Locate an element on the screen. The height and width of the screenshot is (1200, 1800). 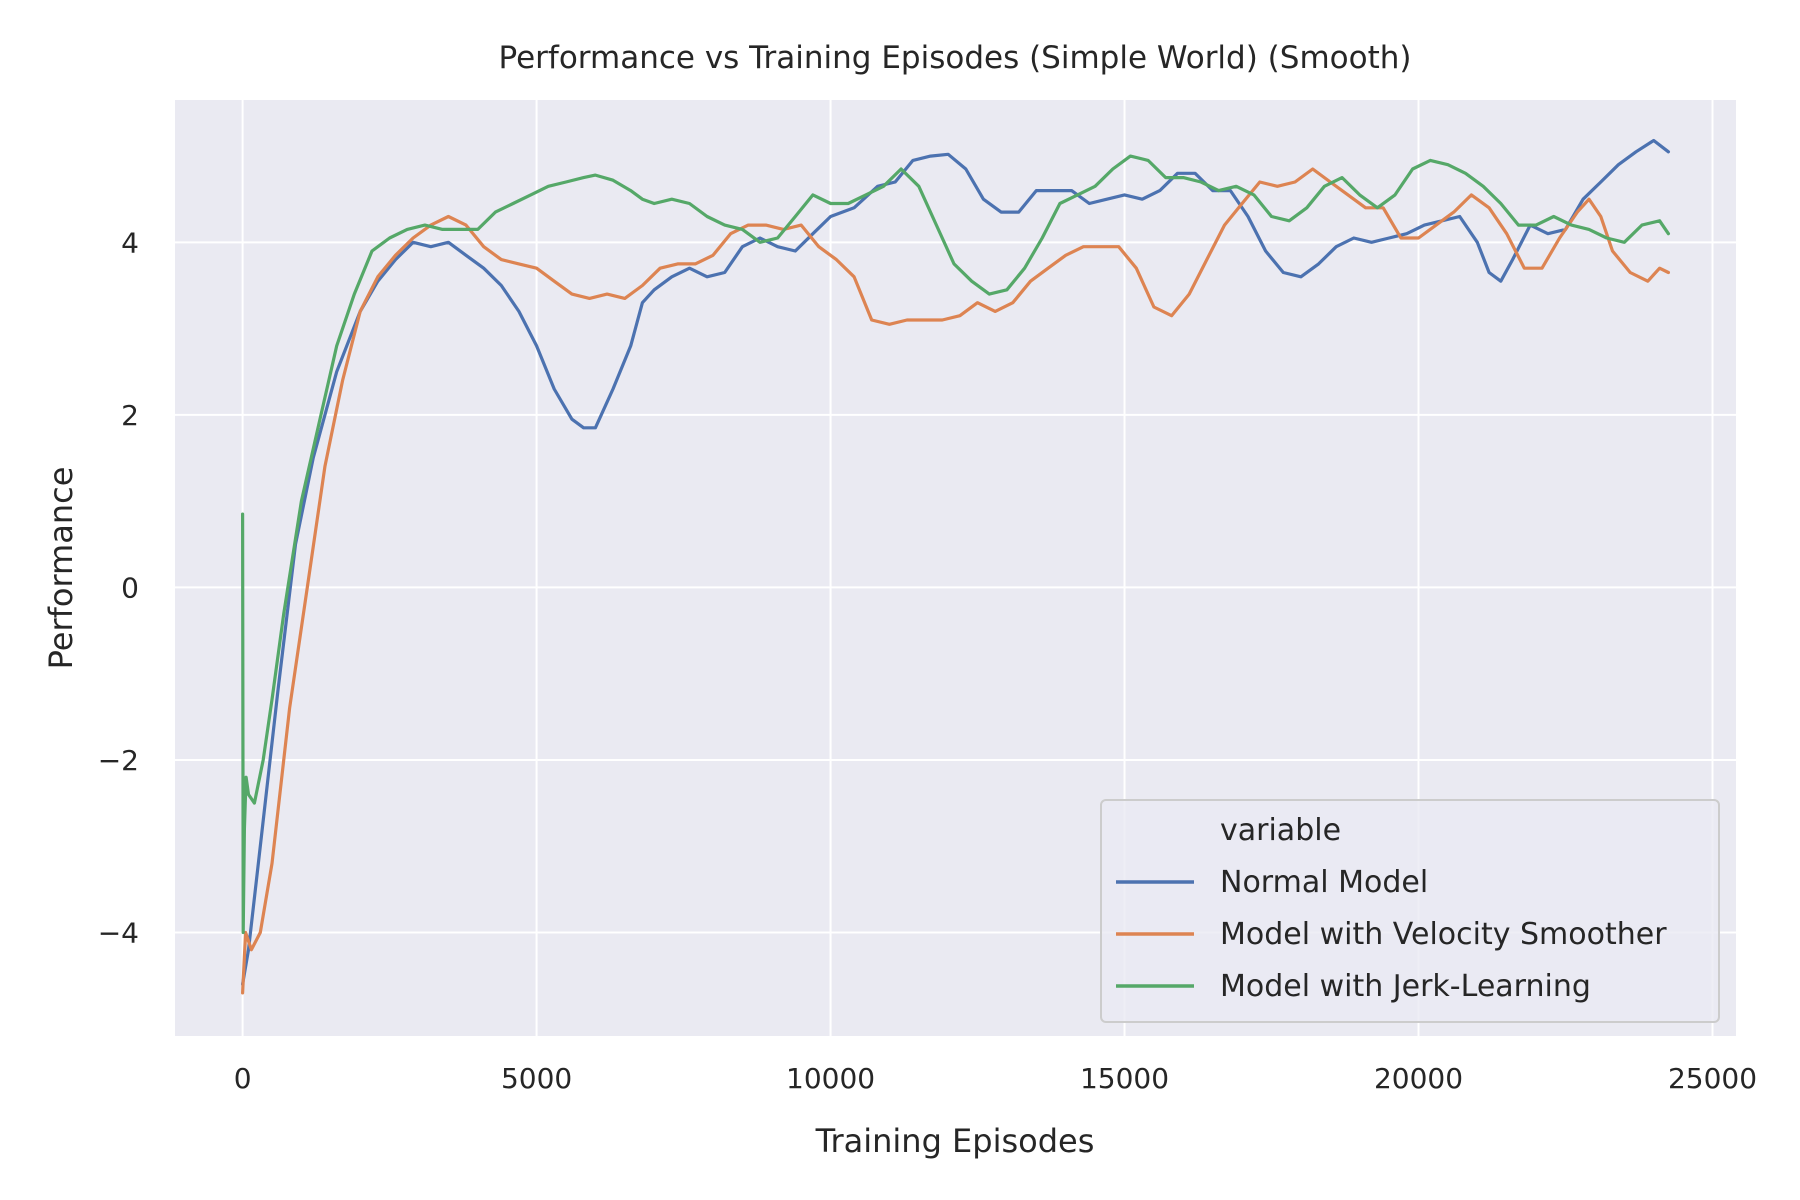
x-tick-label: 15000 is located at coordinates (1124, 1078).